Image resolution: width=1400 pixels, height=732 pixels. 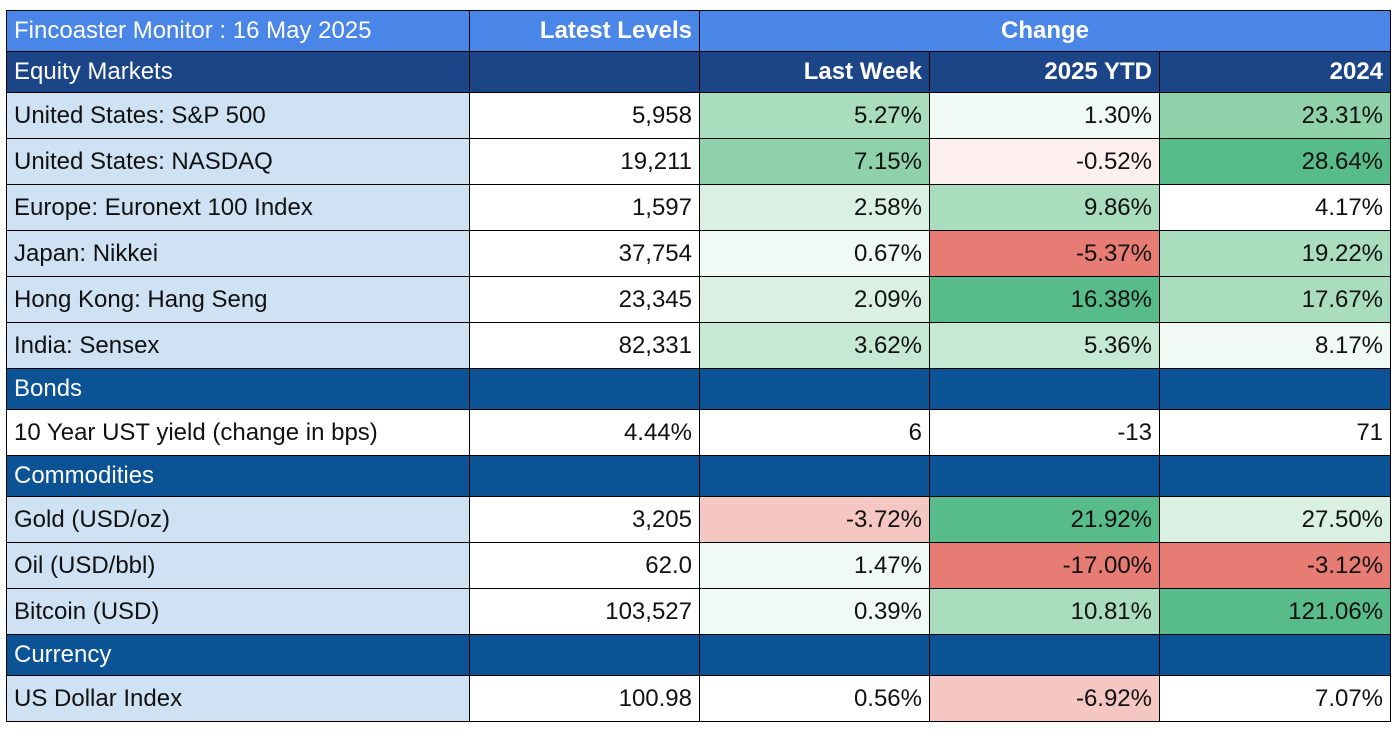 I want to click on year-2024-change: 7.07%, so click(x=1275, y=698).